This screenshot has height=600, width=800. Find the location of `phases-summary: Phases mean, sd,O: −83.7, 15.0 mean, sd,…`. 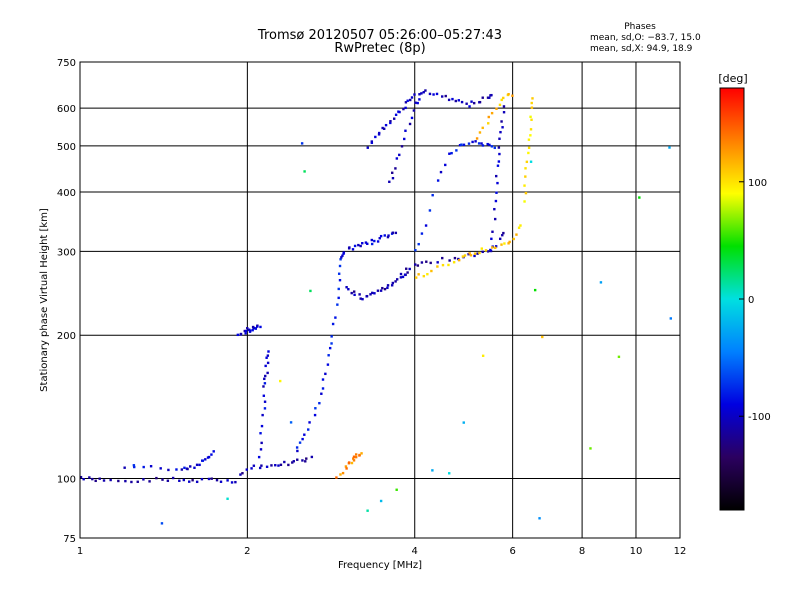

phases-summary: Phases mean, sd,O: −83.7, 15.0 mean, sd,… is located at coordinates (645, 38).